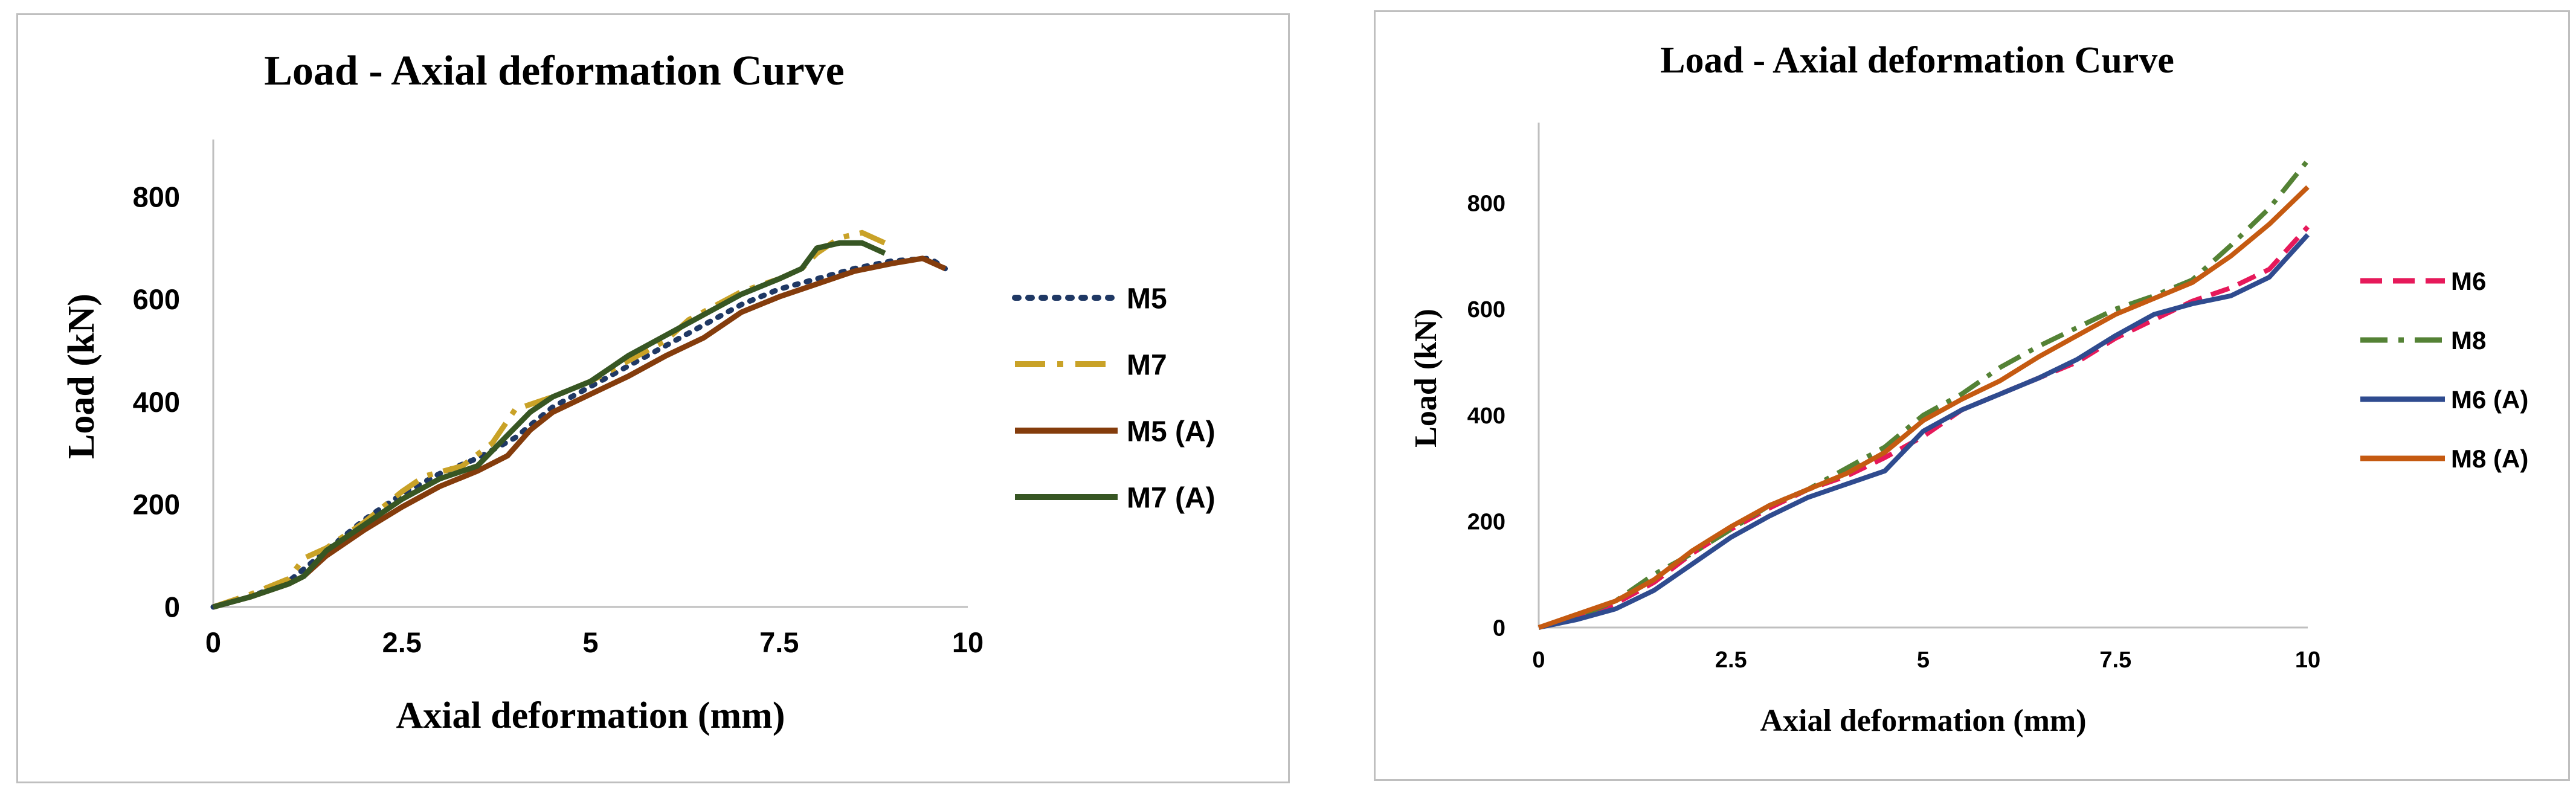 This screenshot has width=2576, height=796. What do you see at coordinates (2490, 399) in the screenshot?
I see `legend-label: M6 (A)` at bounding box center [2490, 399].